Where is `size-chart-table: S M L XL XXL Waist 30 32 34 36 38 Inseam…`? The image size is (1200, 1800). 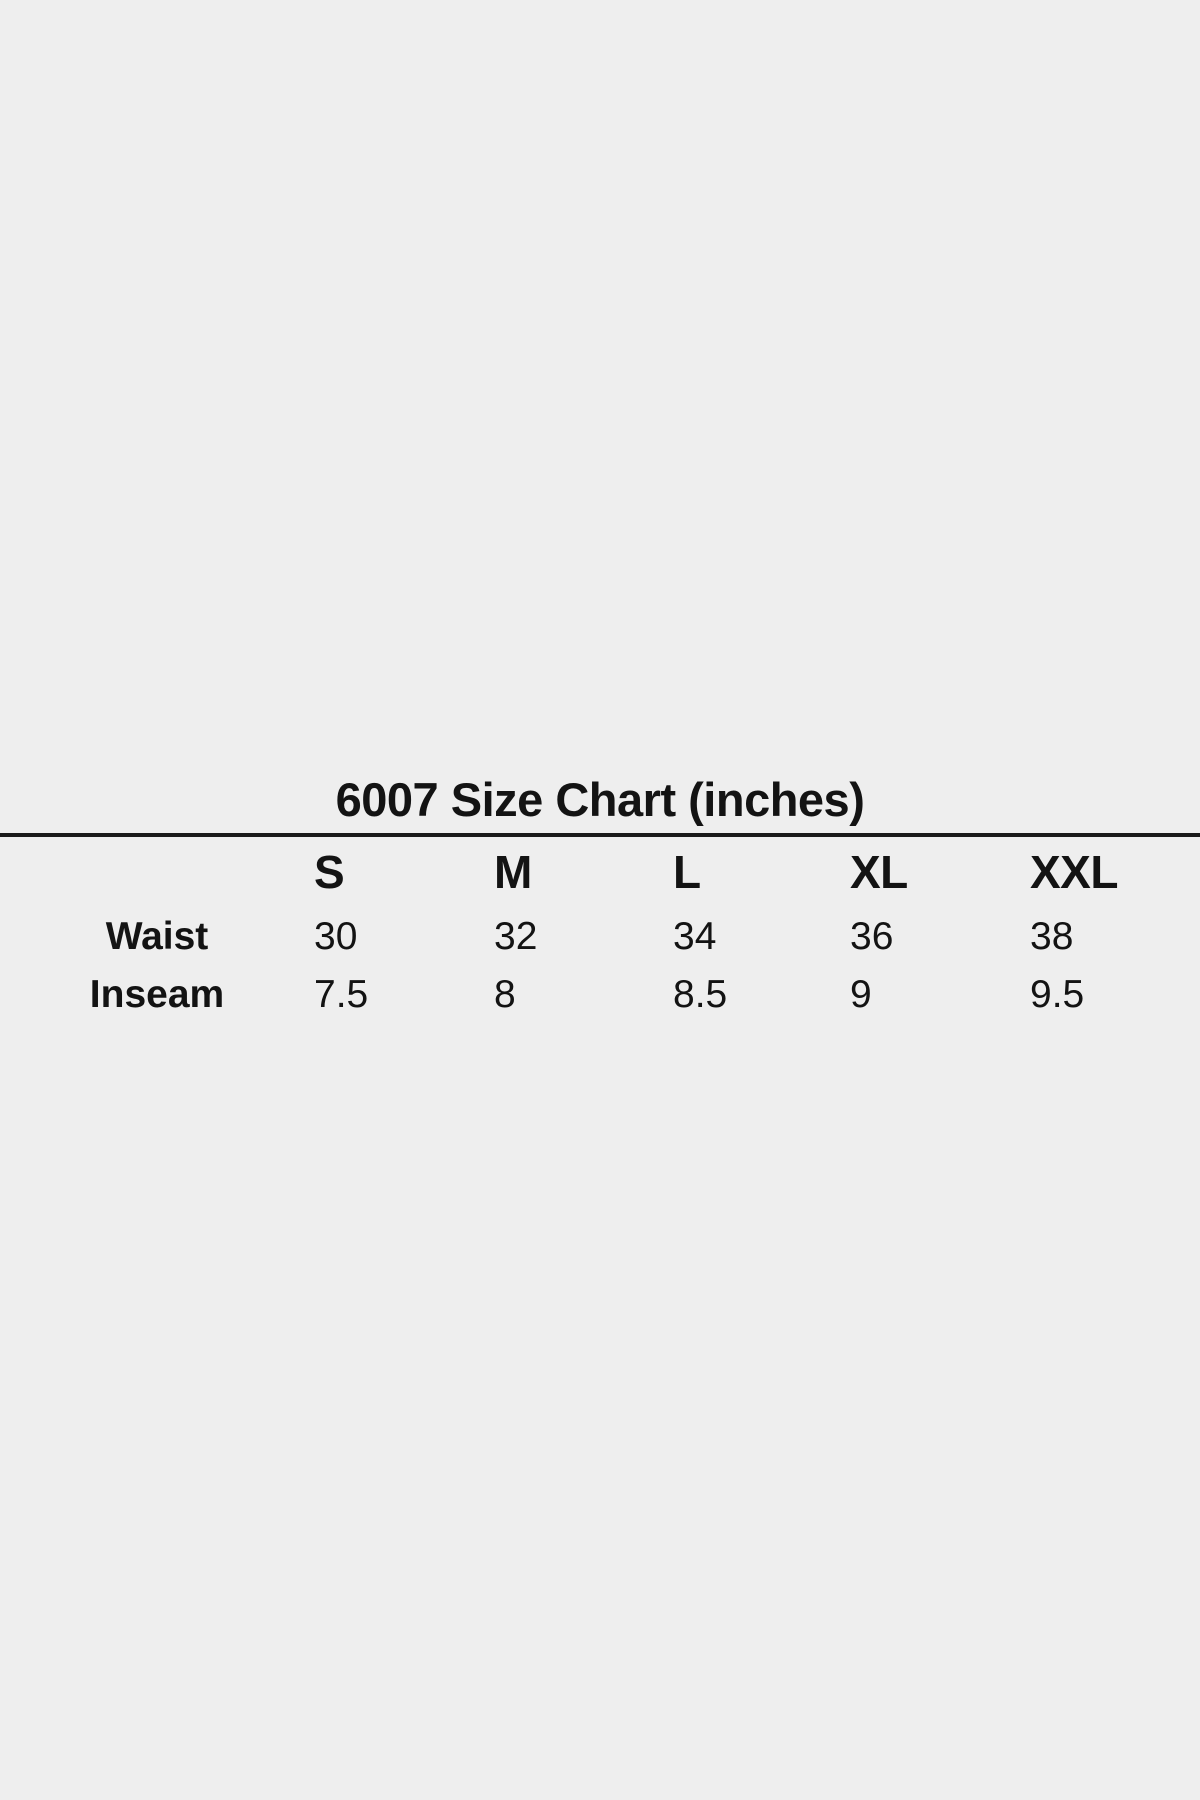
size-chart-table: S M L XL XXL Waist 30 32 34 36 38 Inseam… is located at coordinates (600, 930).